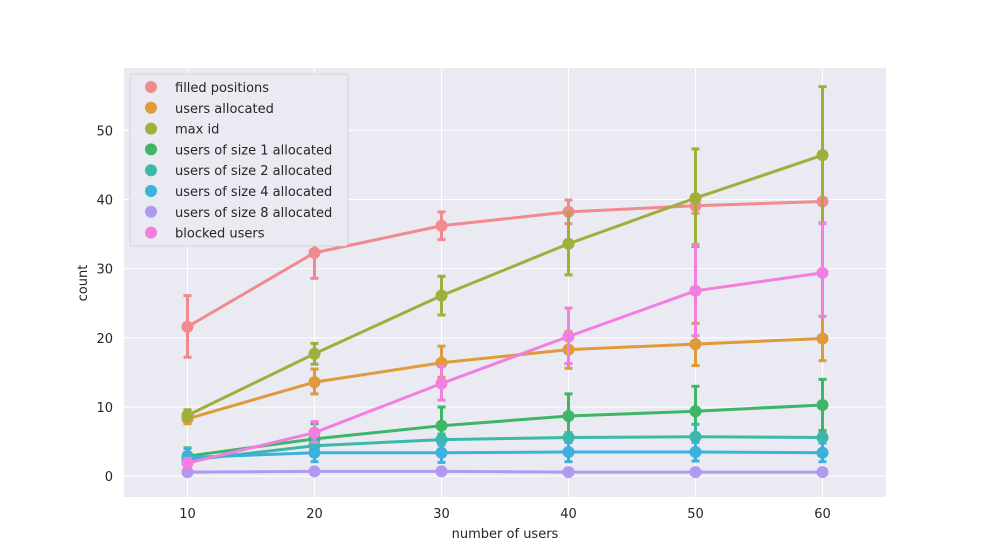 The width and height of the screenshot is (986, 559). I want to click on legend-label: users of size 1 allocated, so click(253, 150).